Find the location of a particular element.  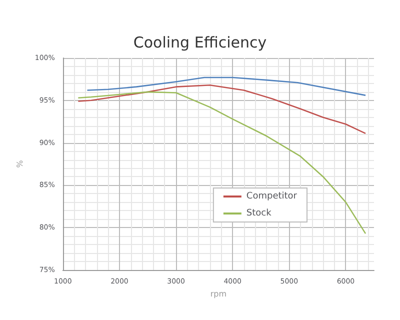

y-axis-title: % is located at coordinates (20, 164).